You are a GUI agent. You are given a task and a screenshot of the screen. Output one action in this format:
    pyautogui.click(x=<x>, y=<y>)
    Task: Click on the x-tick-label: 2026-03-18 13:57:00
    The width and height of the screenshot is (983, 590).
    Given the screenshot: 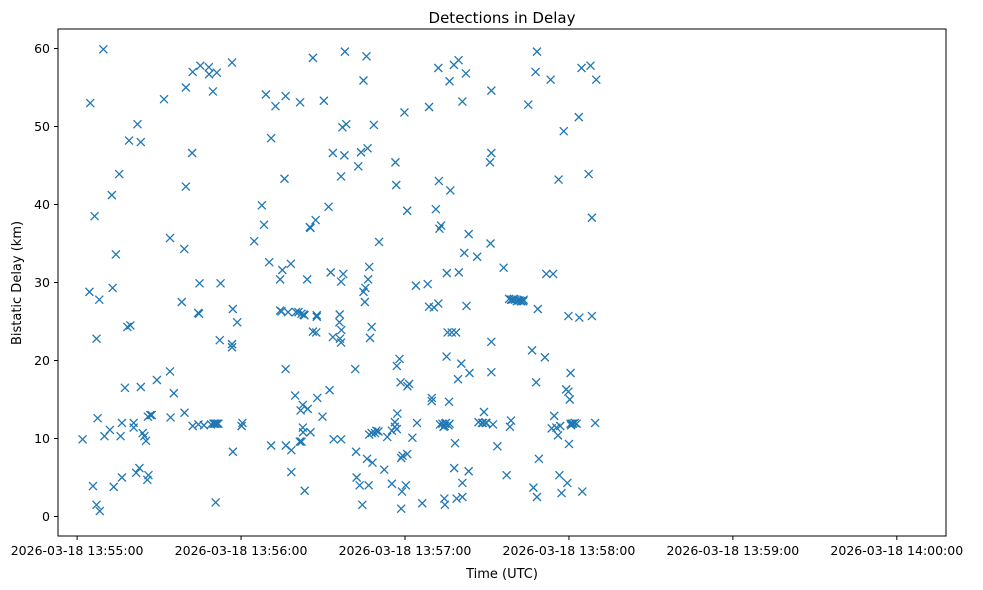 What is the action you would take?
    pyautogui.click(x=405, y=550)
    